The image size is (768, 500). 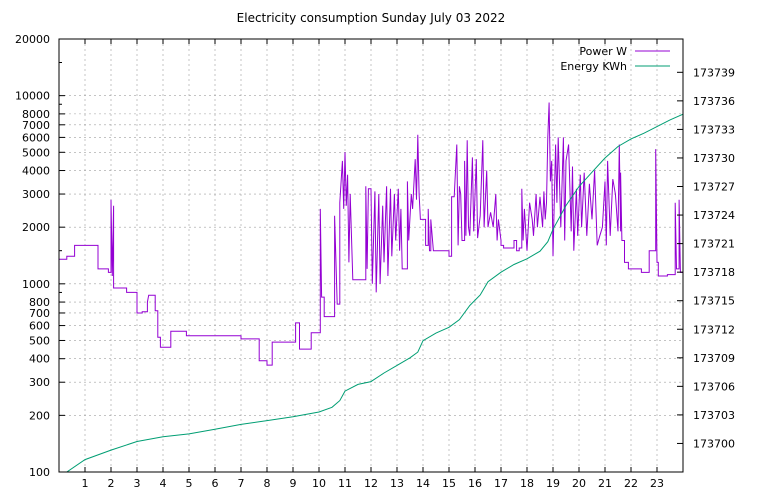 I want to click on x-tick-label: 9, so click(x=293, y=483).